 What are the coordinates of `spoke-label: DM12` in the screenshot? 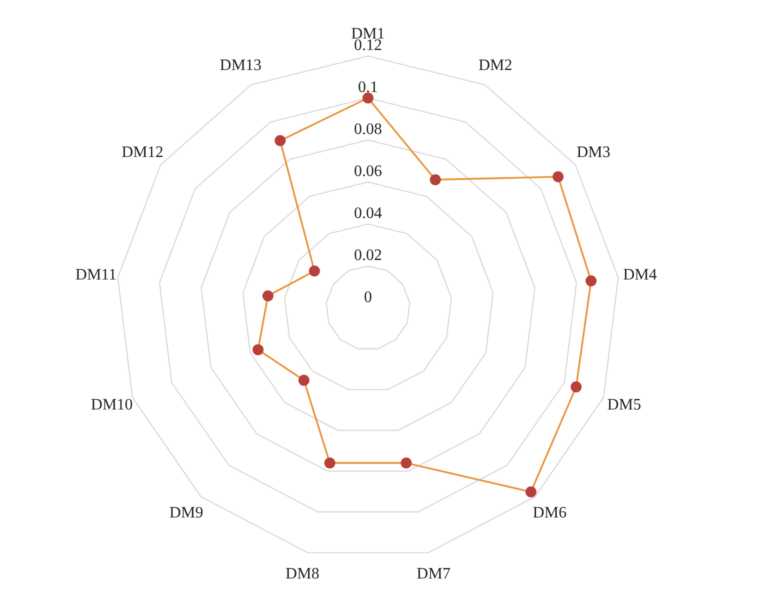 It's located at (143, 152).